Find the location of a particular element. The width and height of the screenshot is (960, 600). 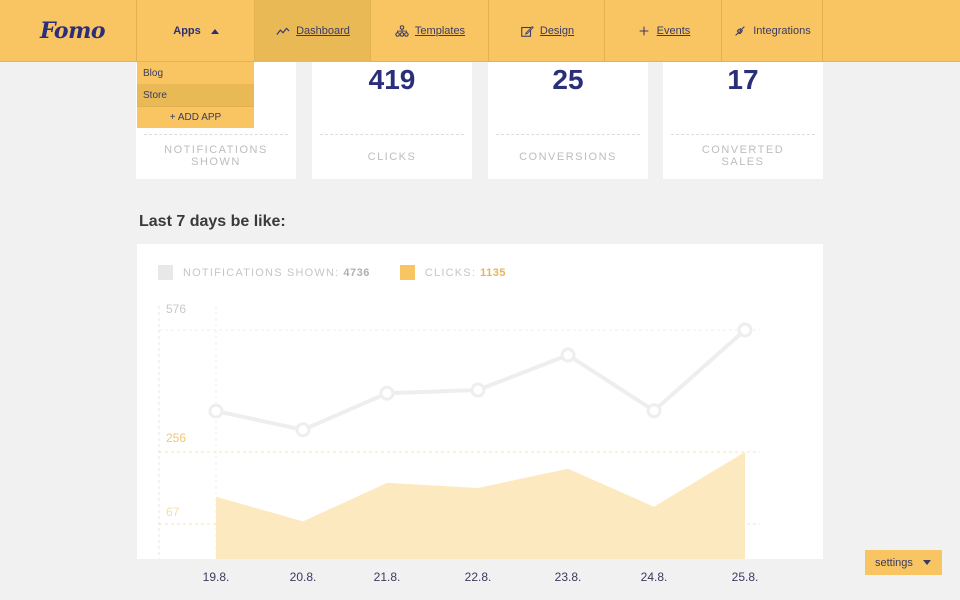

plus-icon is located at coordinates (644, 31).